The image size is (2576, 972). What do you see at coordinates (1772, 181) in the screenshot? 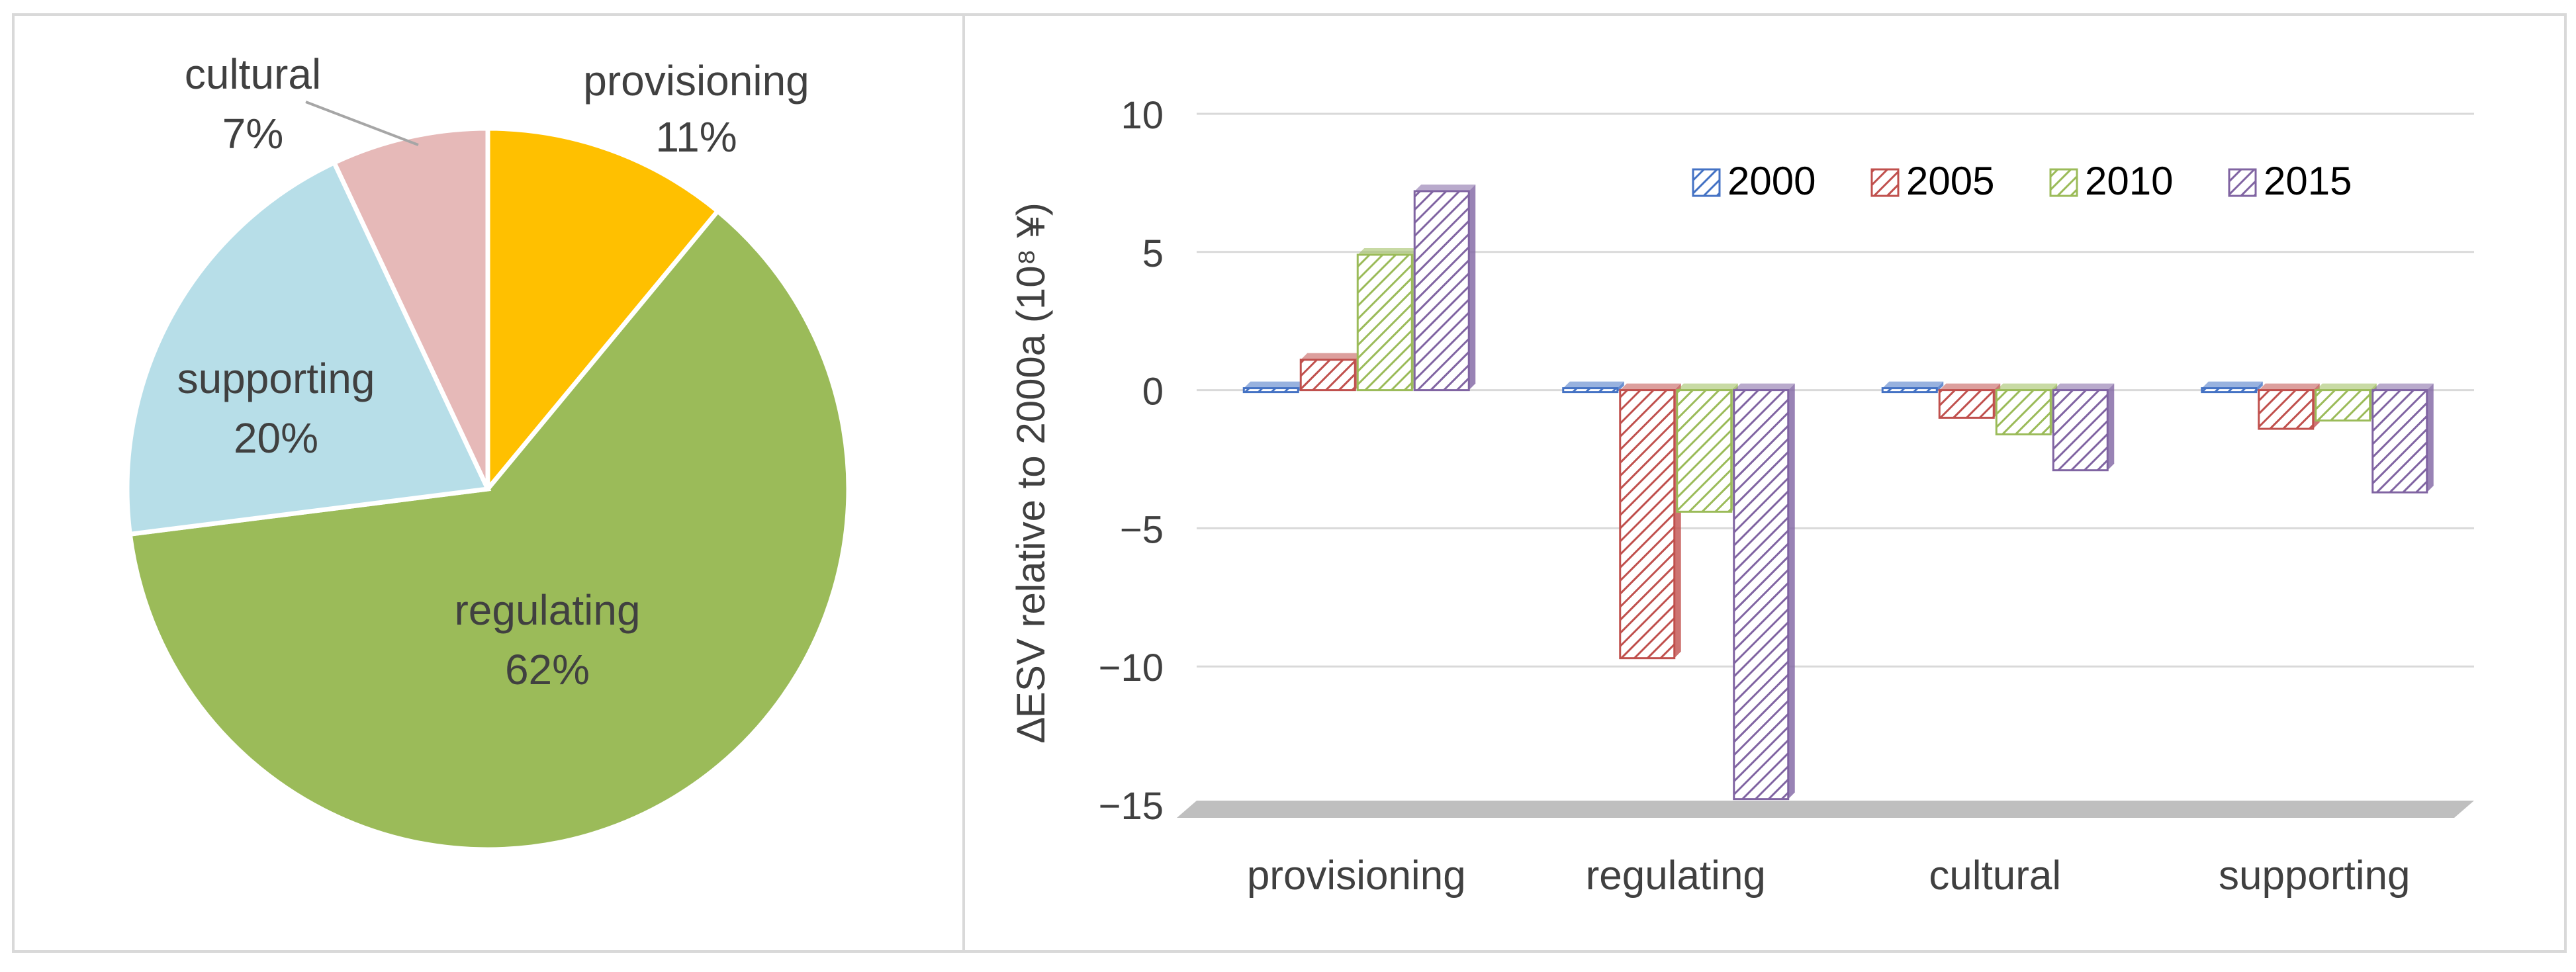
I see `legend-label-2000: 2000` at bounding box center [1772, 181].